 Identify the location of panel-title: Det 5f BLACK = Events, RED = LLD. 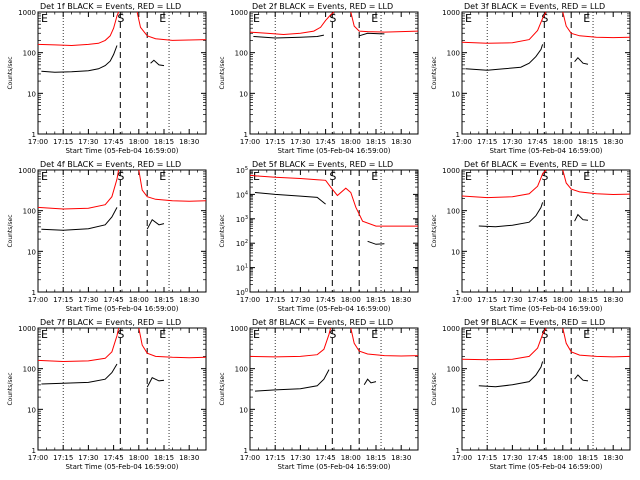
(322, 164).